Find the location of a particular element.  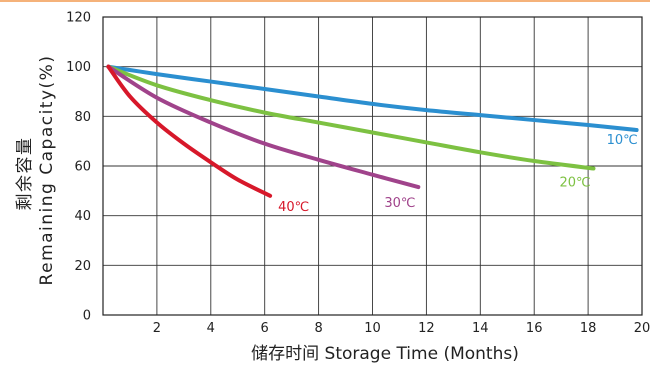

x-tick-label: 12 is located at coordinates (426, 328).